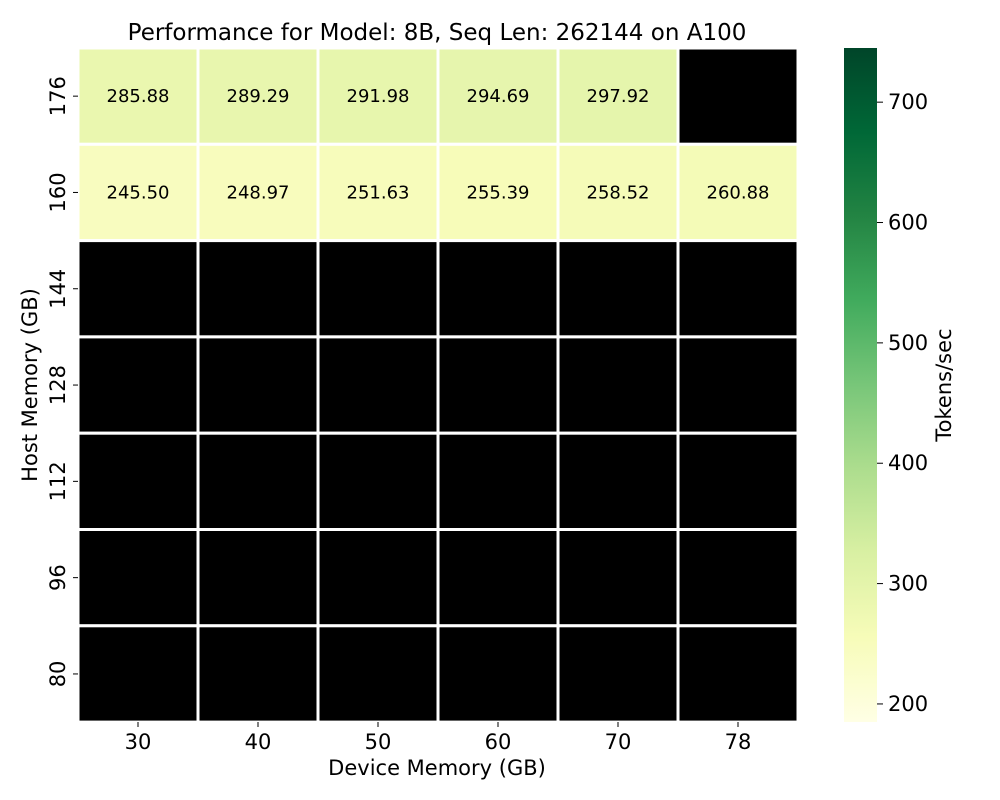 This screenshot has height=800, width=1000. Describe the element at coordinates (738, 742) in the screenshot. I see `x-tick-label: 78` at that location.